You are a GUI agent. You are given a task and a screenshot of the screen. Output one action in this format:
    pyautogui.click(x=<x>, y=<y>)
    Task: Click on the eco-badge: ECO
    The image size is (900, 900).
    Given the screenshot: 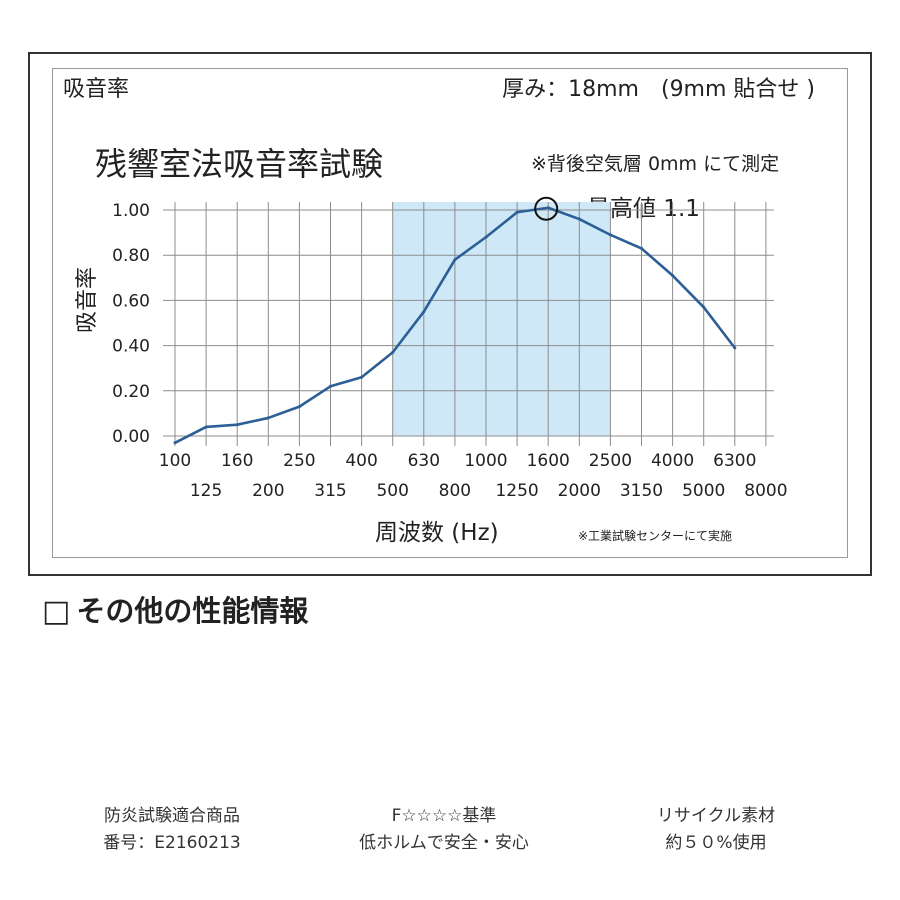 What is the action you would take?
    pyautogui.click(x=716, y=714)
    